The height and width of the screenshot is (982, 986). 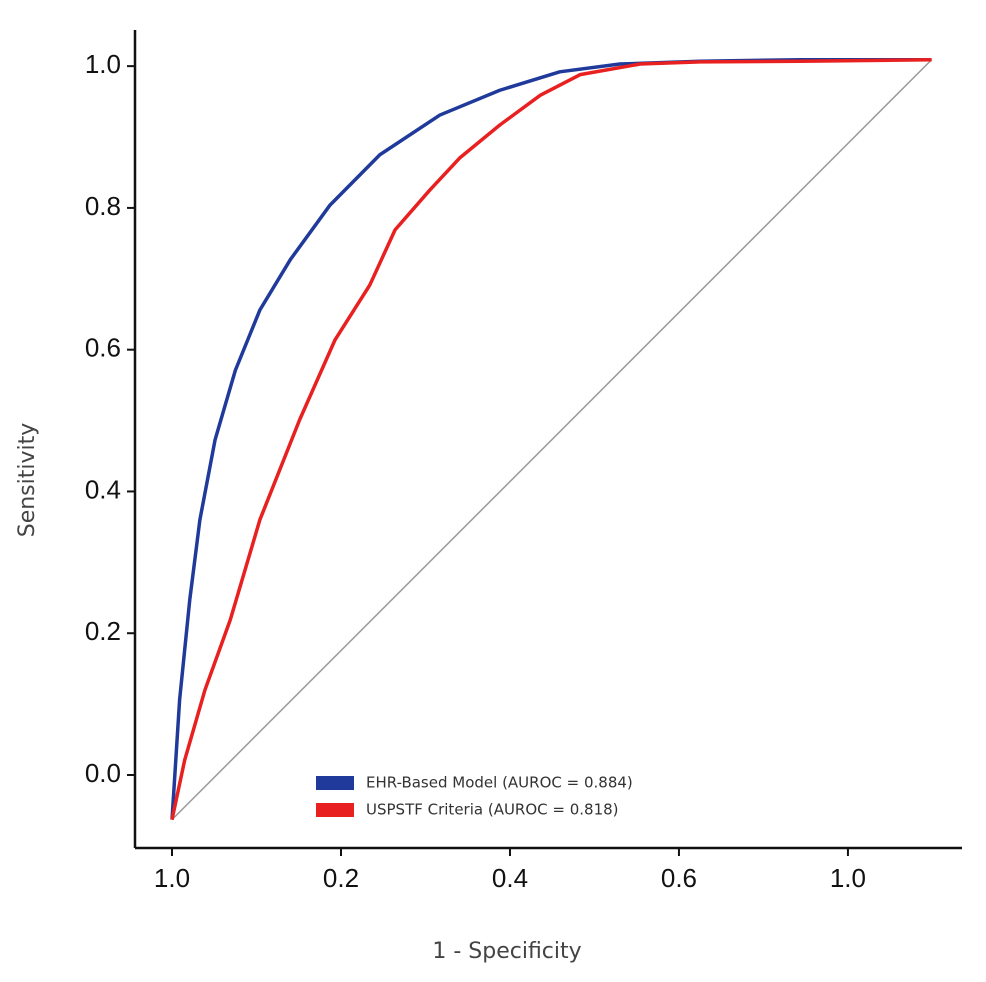 What do you see at coordinates (499, 783) in the screenshot?
I see `legend-label: EHR-Based Model (AUROC = 0.884)` at bounding box center [499, 783].